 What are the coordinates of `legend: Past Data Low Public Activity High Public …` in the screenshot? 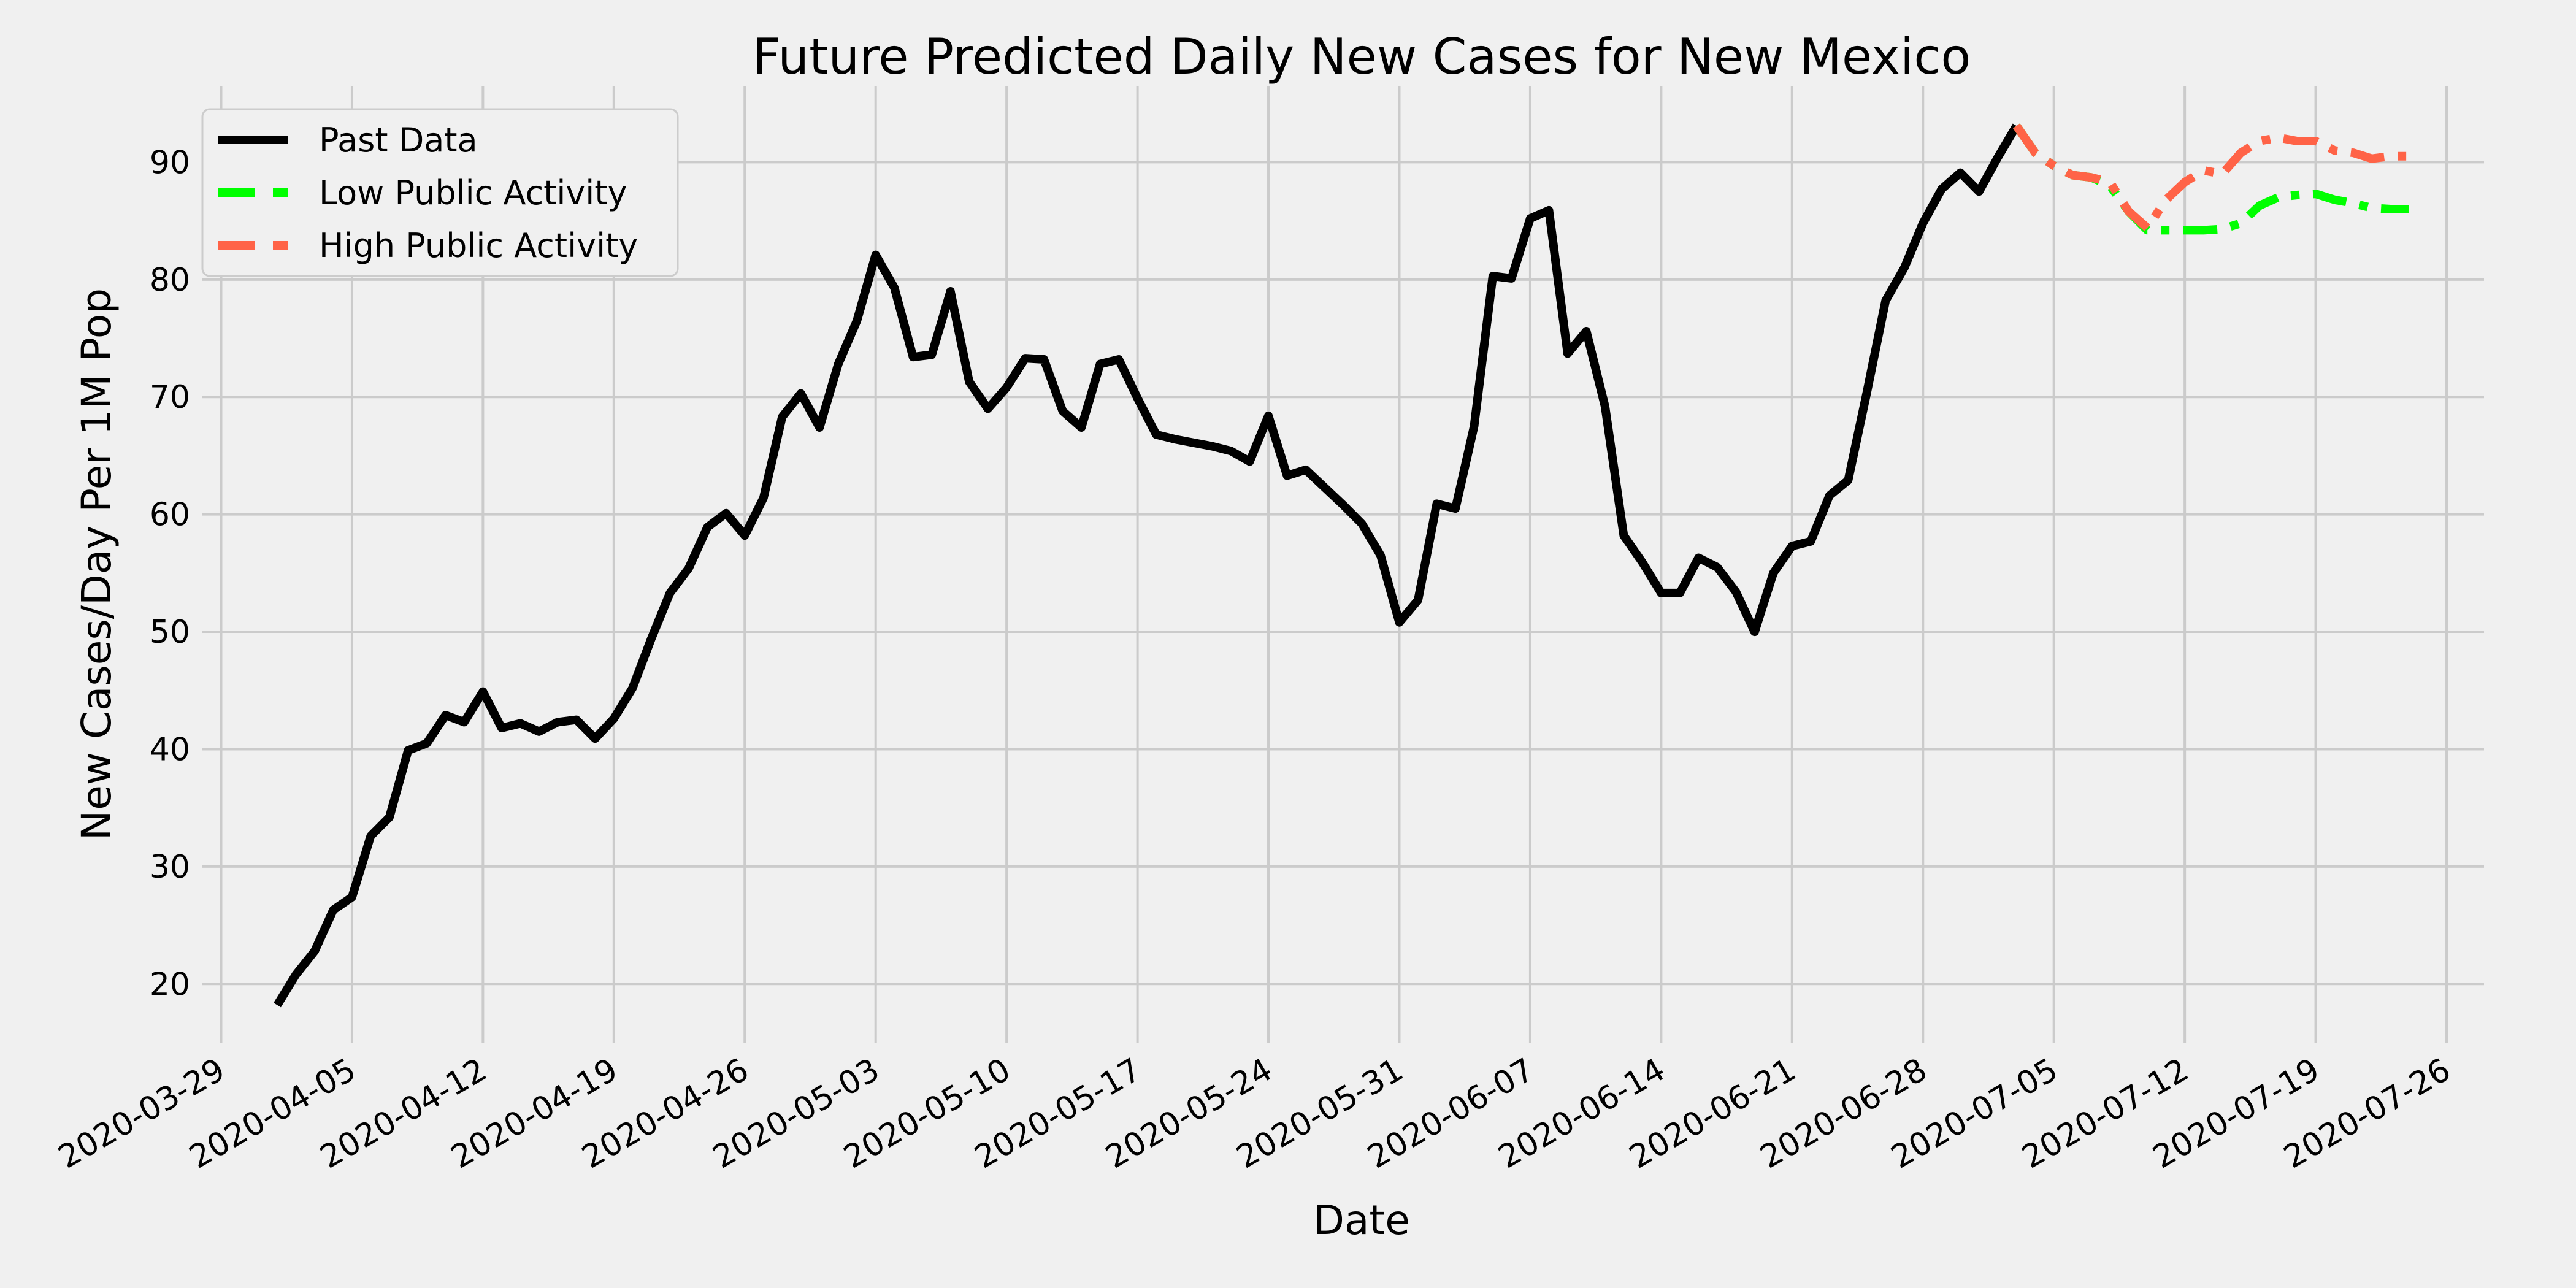 It's located at (440, 192).